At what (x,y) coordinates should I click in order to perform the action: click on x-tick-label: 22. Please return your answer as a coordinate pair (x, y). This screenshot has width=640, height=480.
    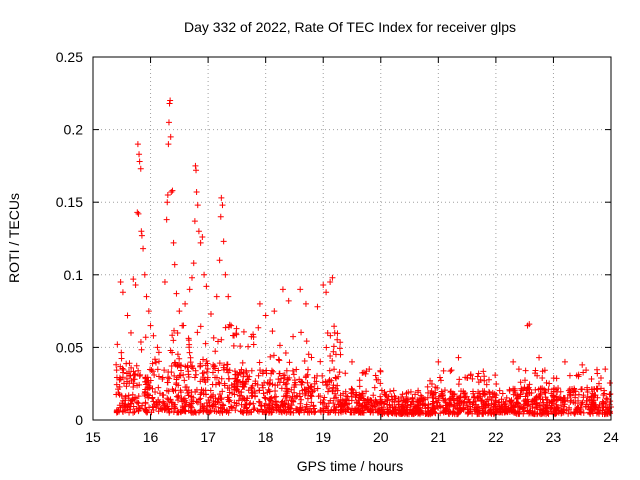
    Looking at the image, I should click on (496, 437).